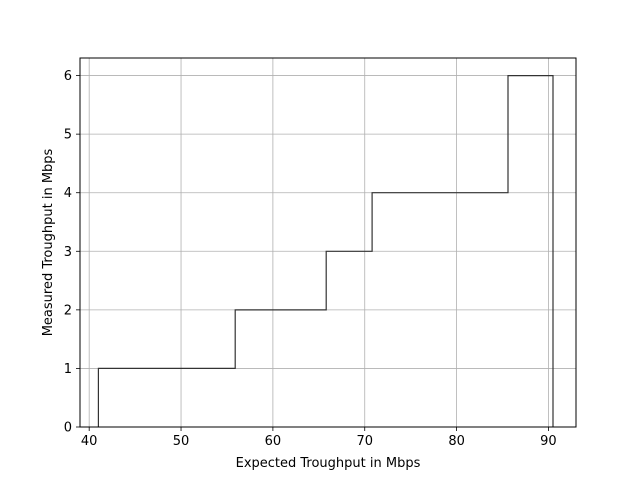 Image resolution: width=640 pixels, height=480 pixels. Describe the element at coordinates (68, 193) in the screenshot. I see `y-tick-label: 4` at that location.